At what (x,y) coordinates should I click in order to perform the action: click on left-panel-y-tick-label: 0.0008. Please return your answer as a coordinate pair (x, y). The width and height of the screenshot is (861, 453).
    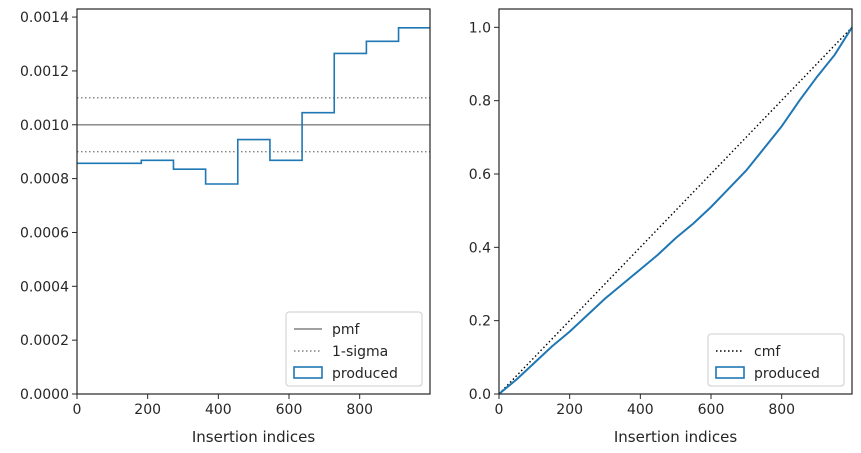
    Looking at the image, I should click on (44, 180).